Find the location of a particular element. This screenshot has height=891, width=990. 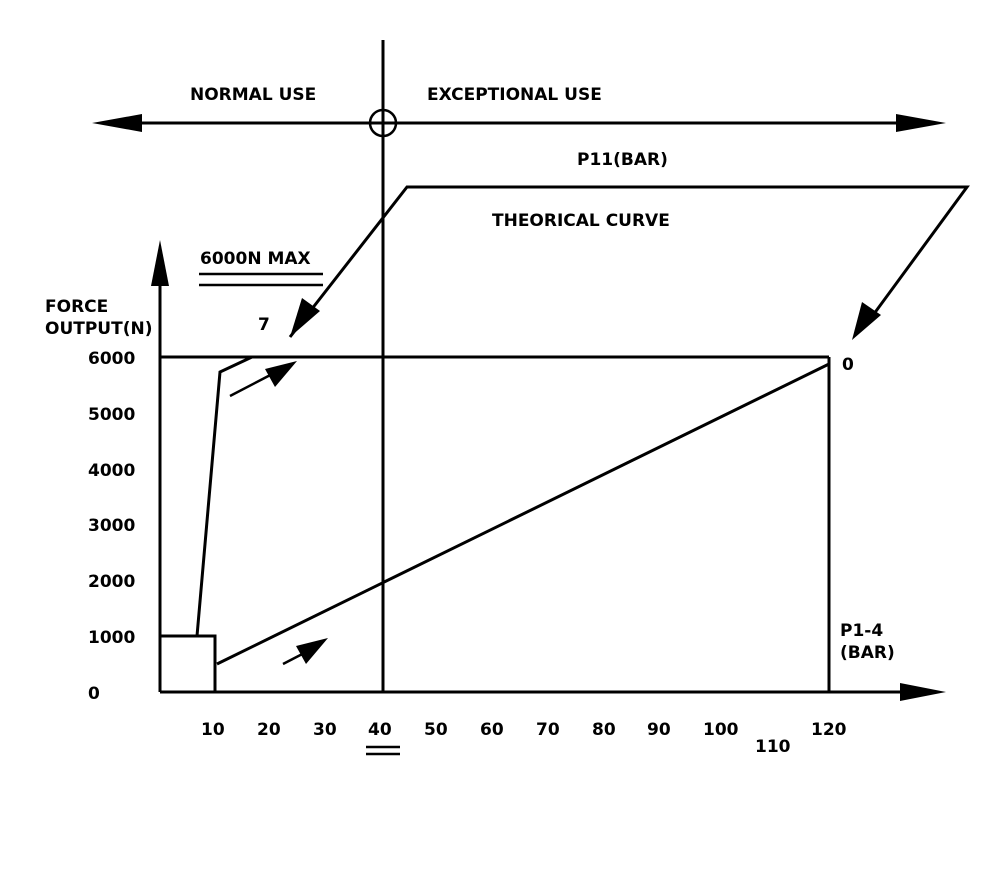

x-tick-label: 70 is located at coordinates (548, 730).